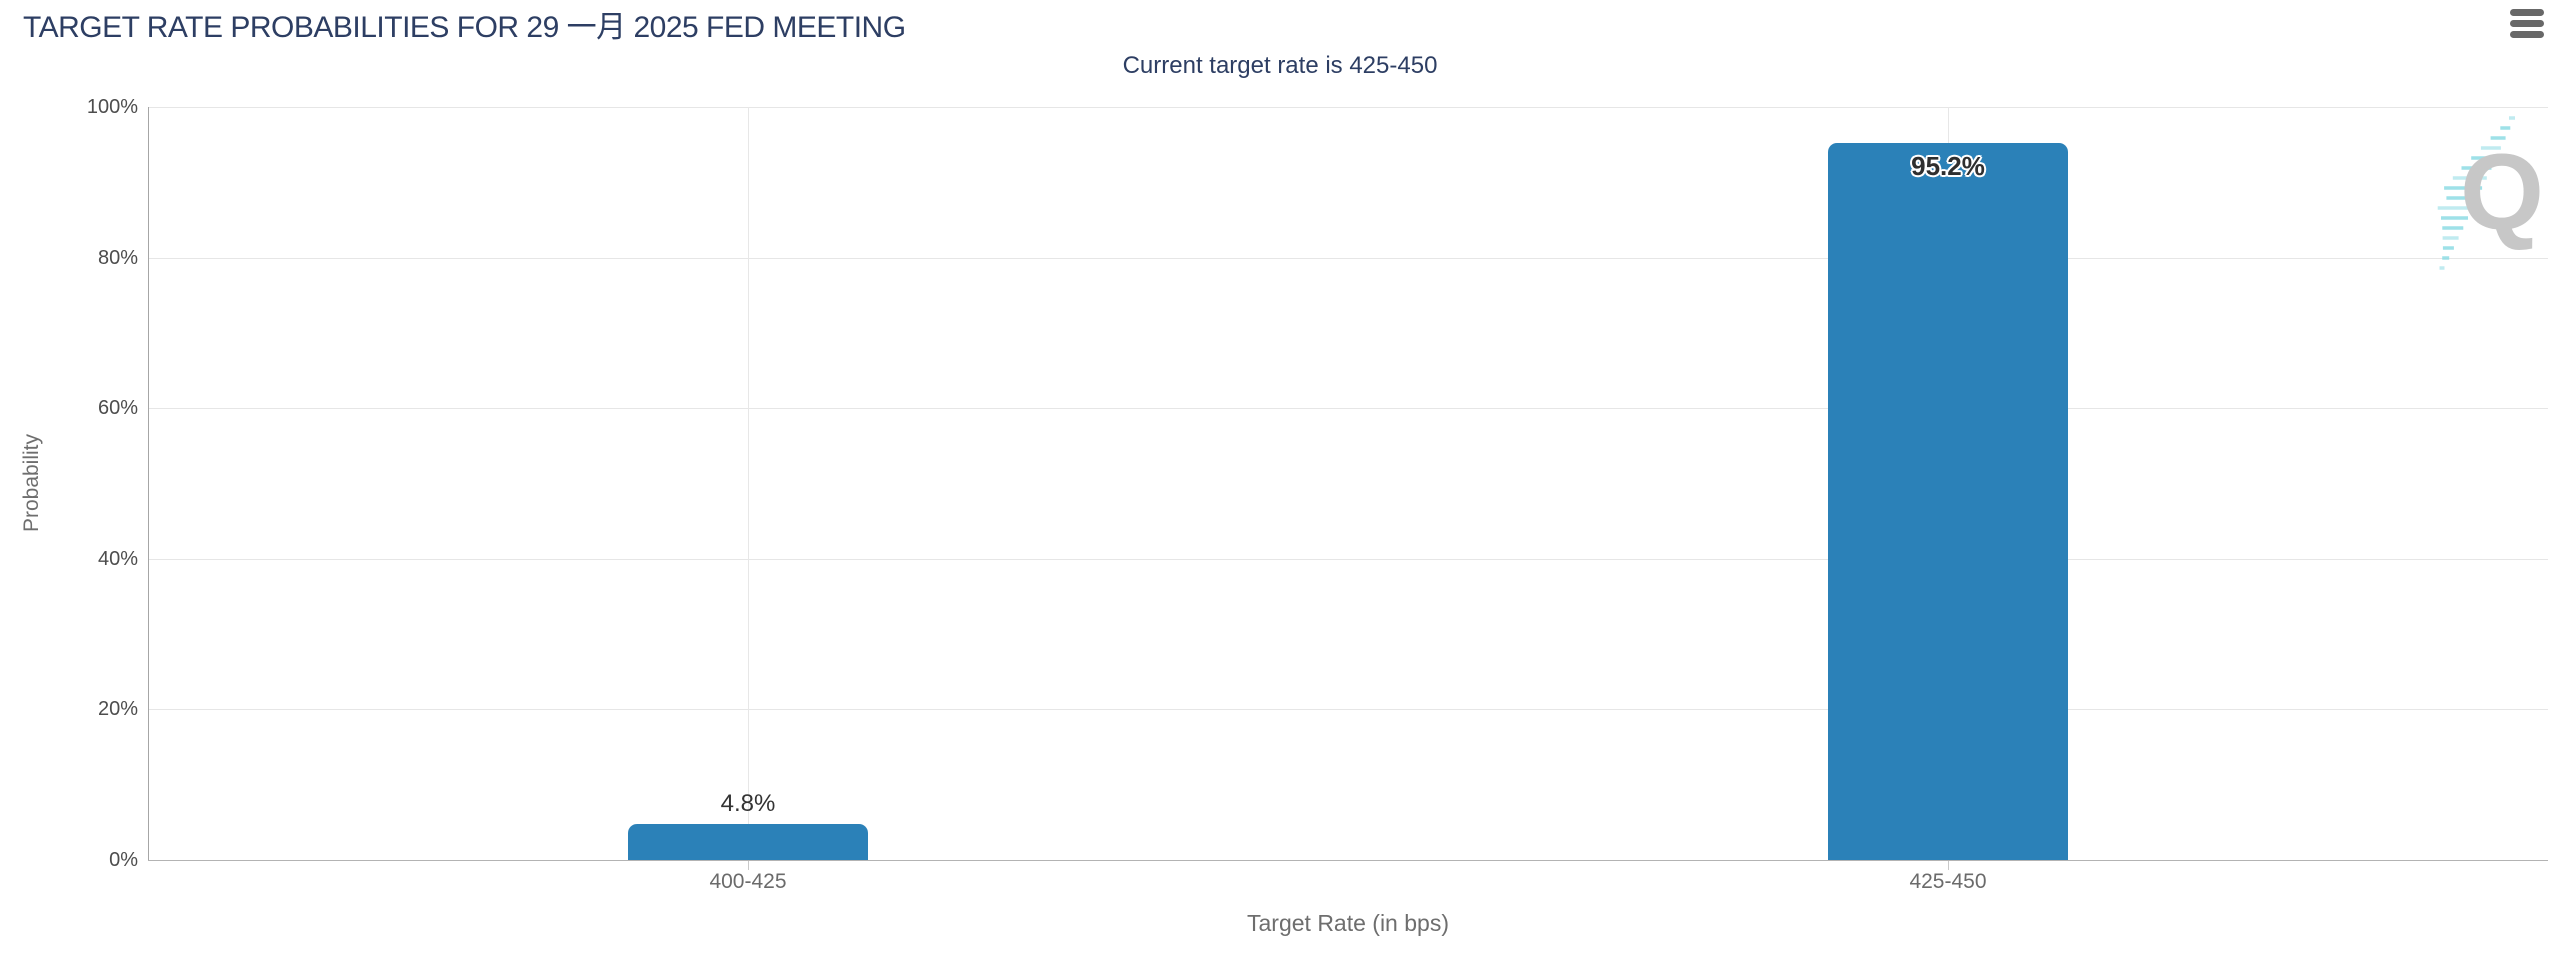  I want to click on x-gridline, so click(748, 483).